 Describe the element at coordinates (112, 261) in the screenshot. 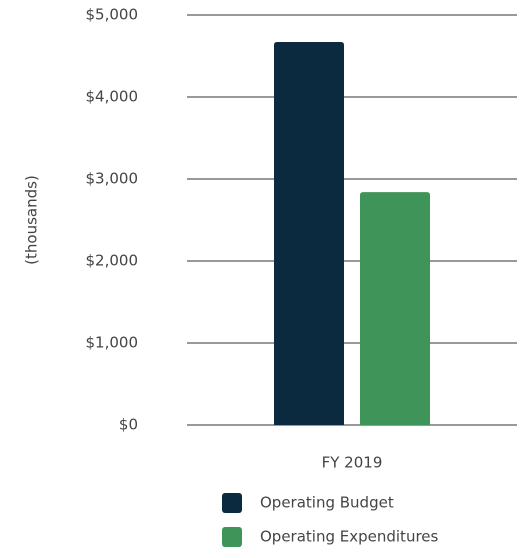

I see `y-tick-label: $2,000` at that location.